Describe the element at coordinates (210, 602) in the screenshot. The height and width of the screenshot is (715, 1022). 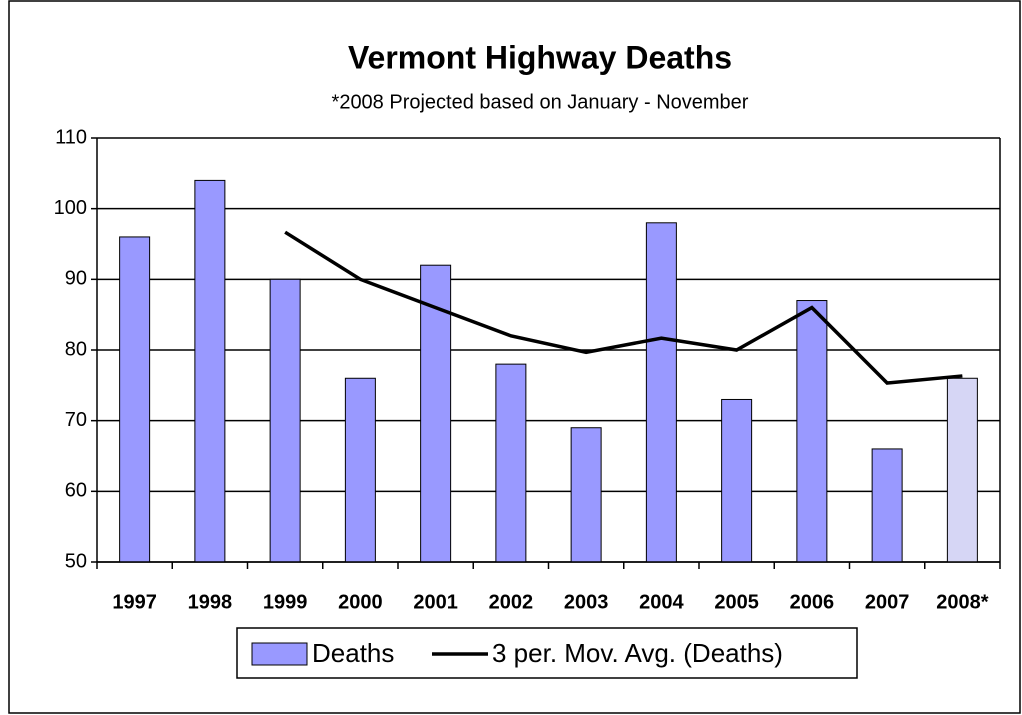
I see `x-tick-label: 1998` at that location.